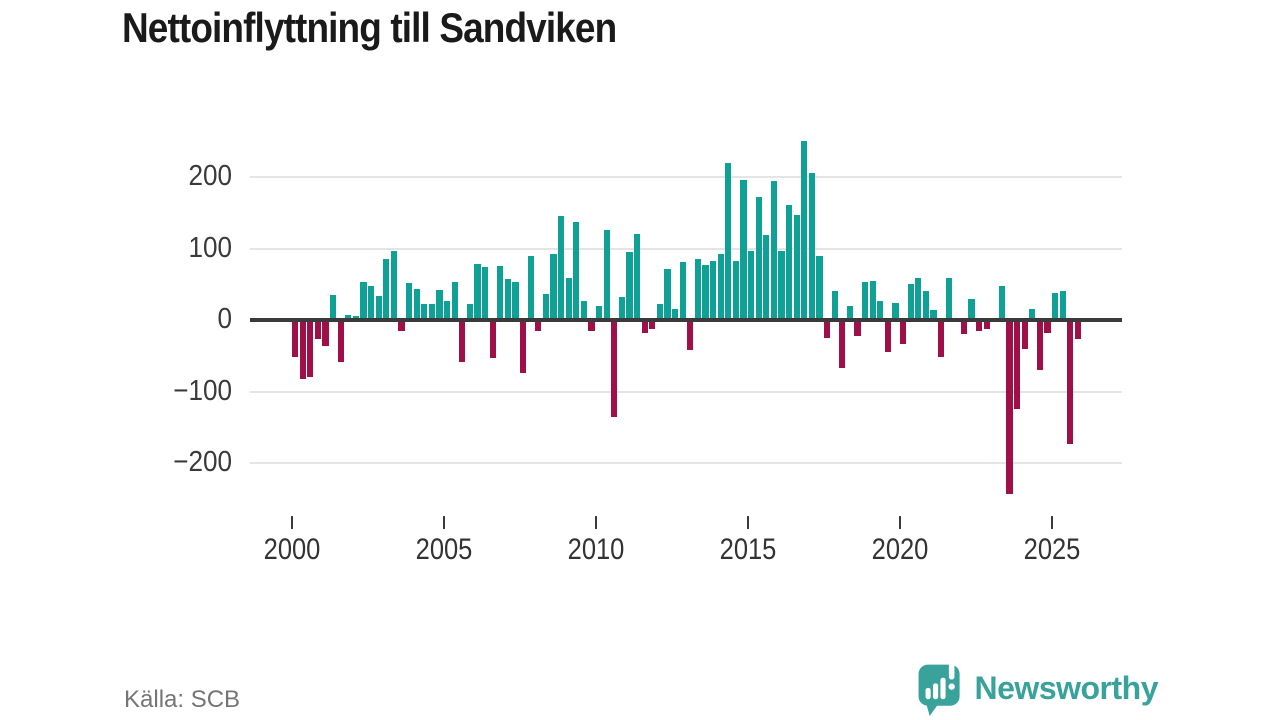 The width and height of the screenshot is (1280, 720). Describe the element at coordinates (292, 549) in the screenshot. I see `x-axis-label-2000: 2000` at that location.